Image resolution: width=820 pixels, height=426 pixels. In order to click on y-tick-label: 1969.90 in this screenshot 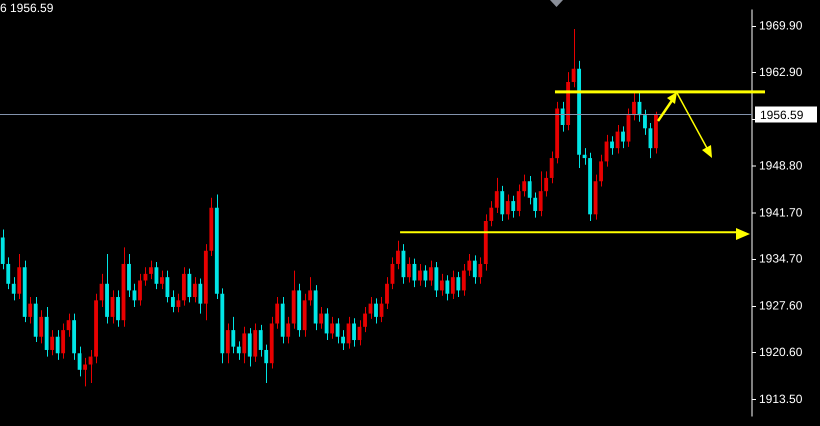, I will do `click(781, 25)`.